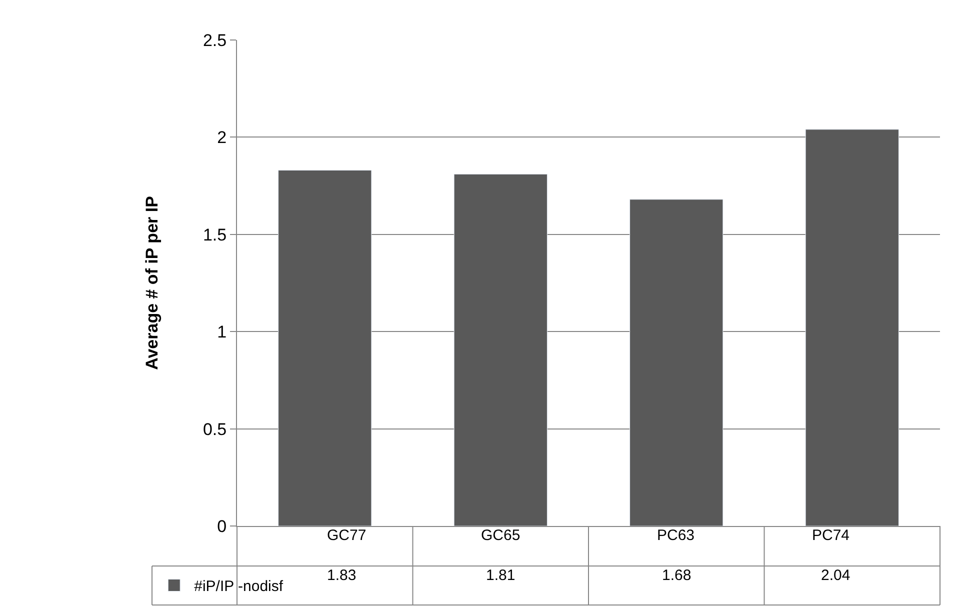  What do you see at coordinates (222, 526) in the screenshot?
I see `y-tick-label: 0` at bounding box center [222, 526].